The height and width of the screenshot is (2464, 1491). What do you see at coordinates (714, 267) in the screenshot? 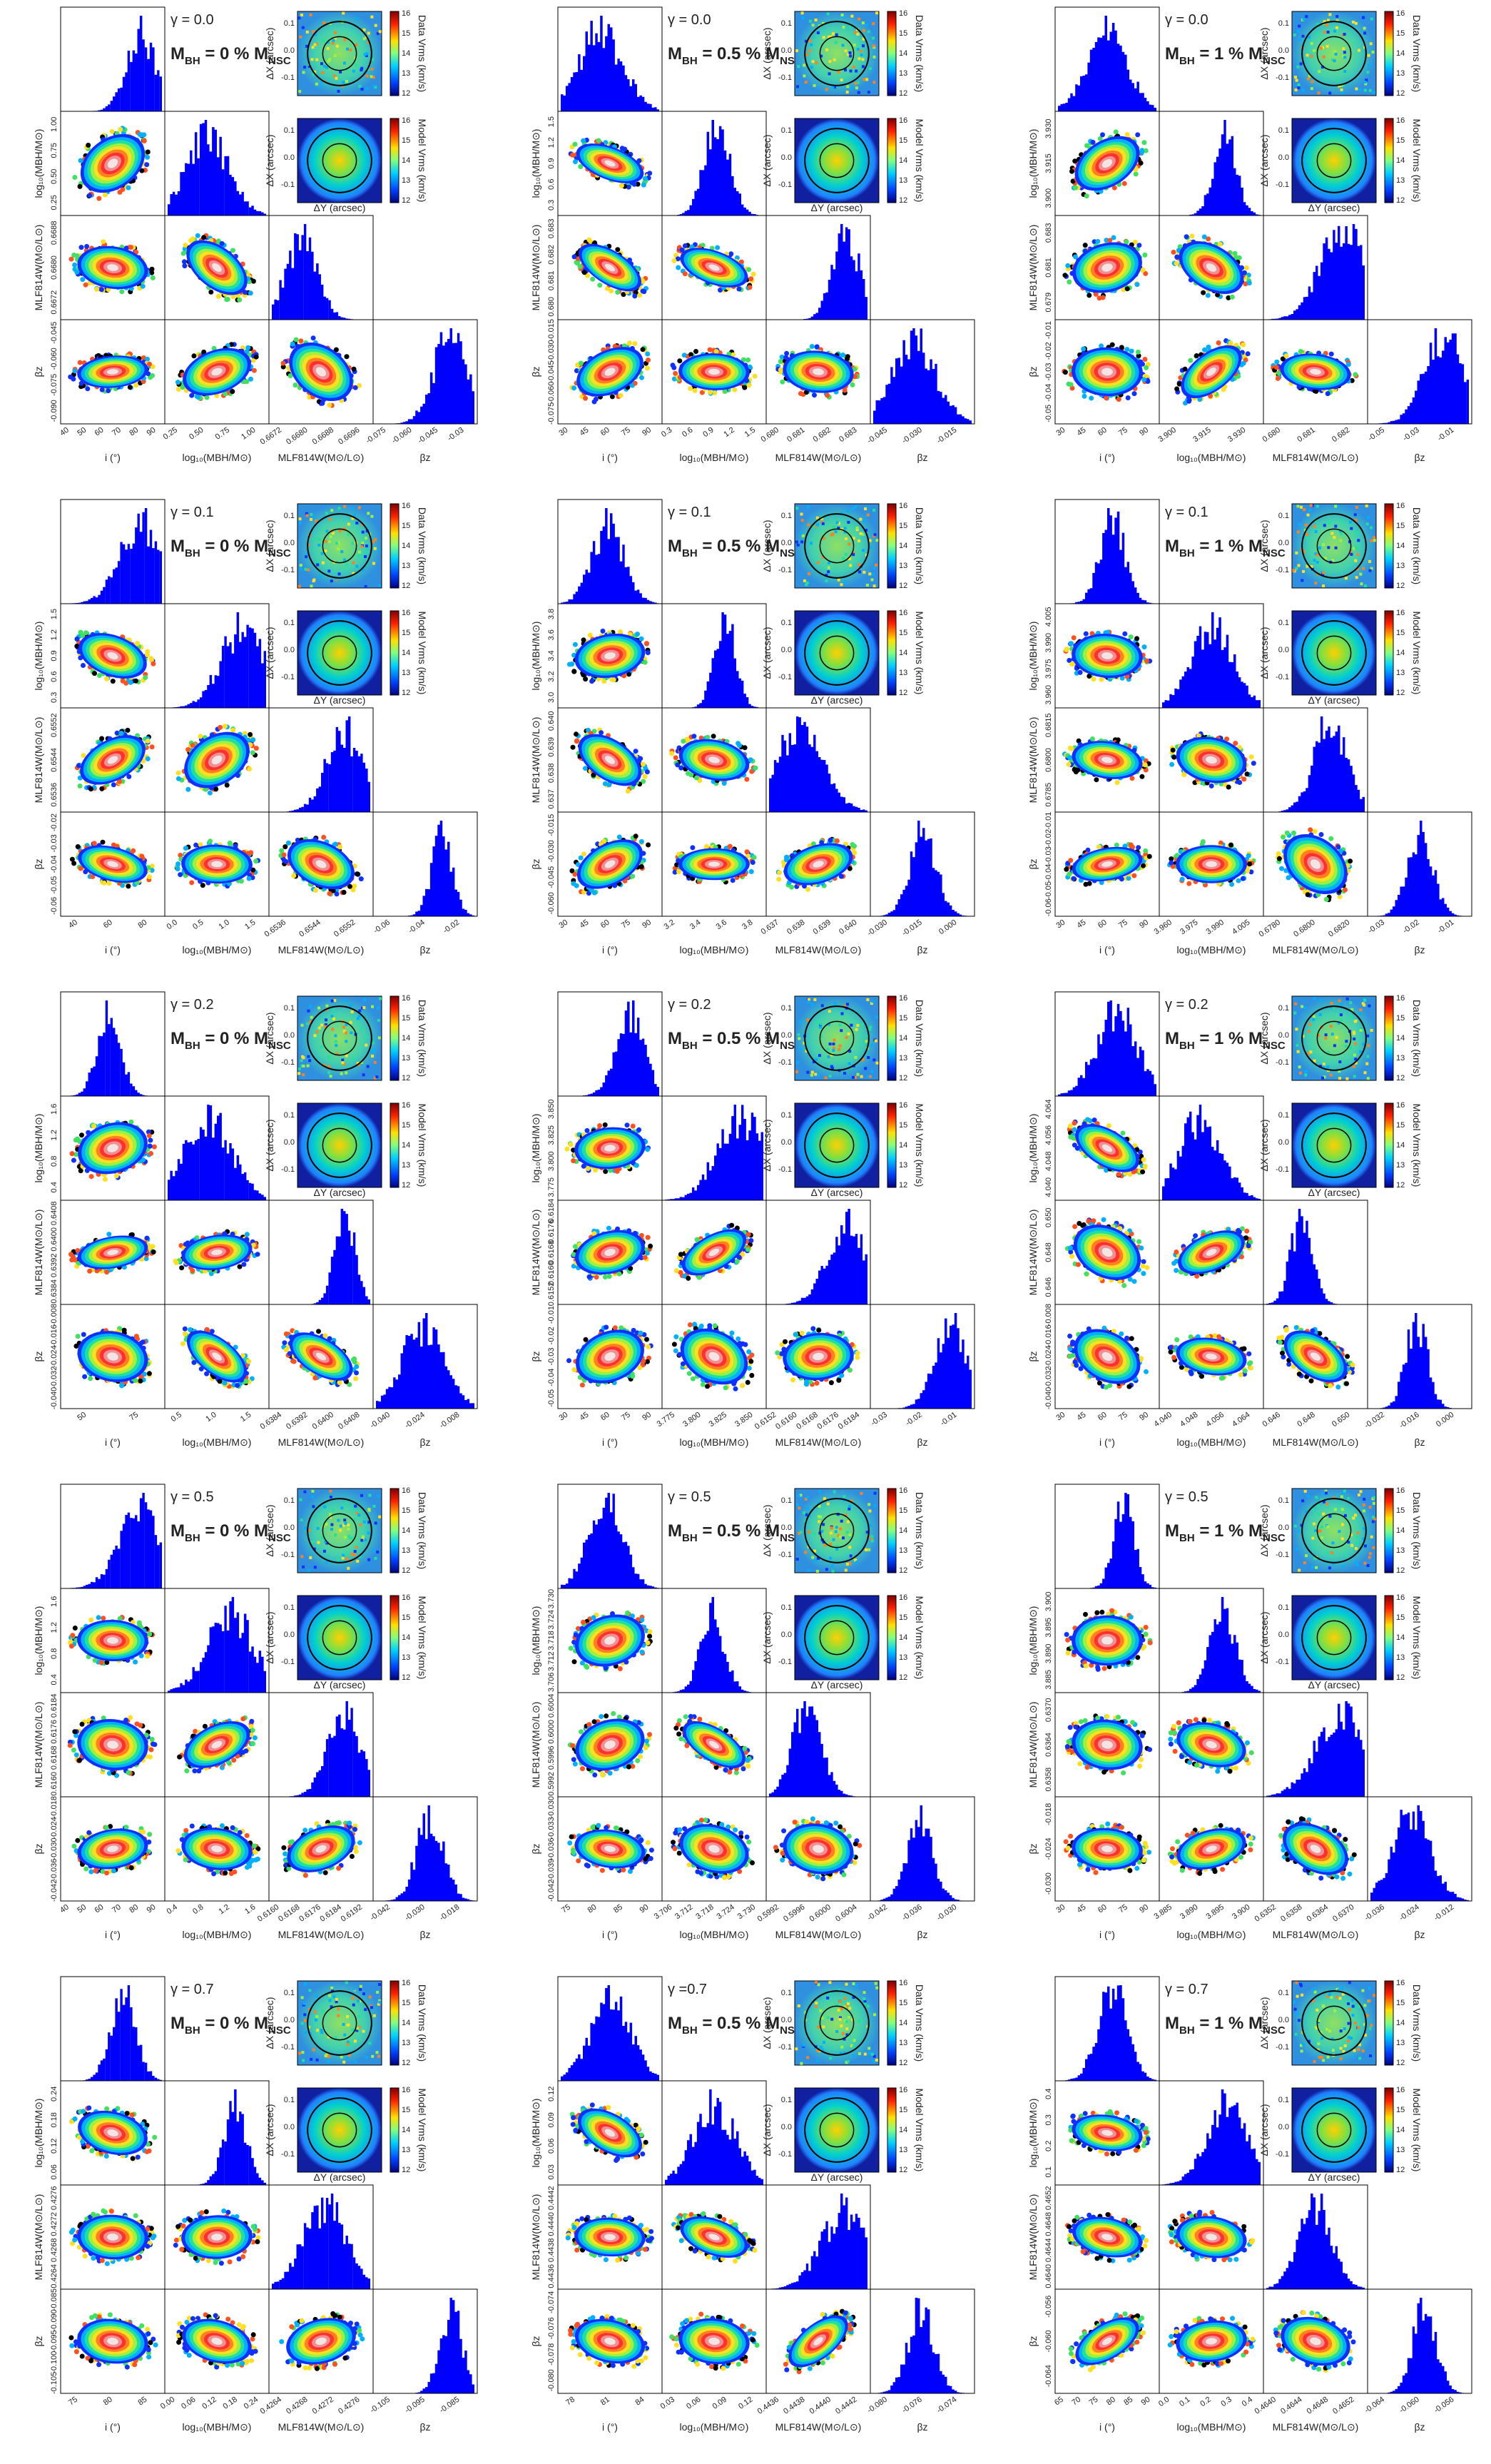
I see `density-contour` at bounding box center [714, 267].